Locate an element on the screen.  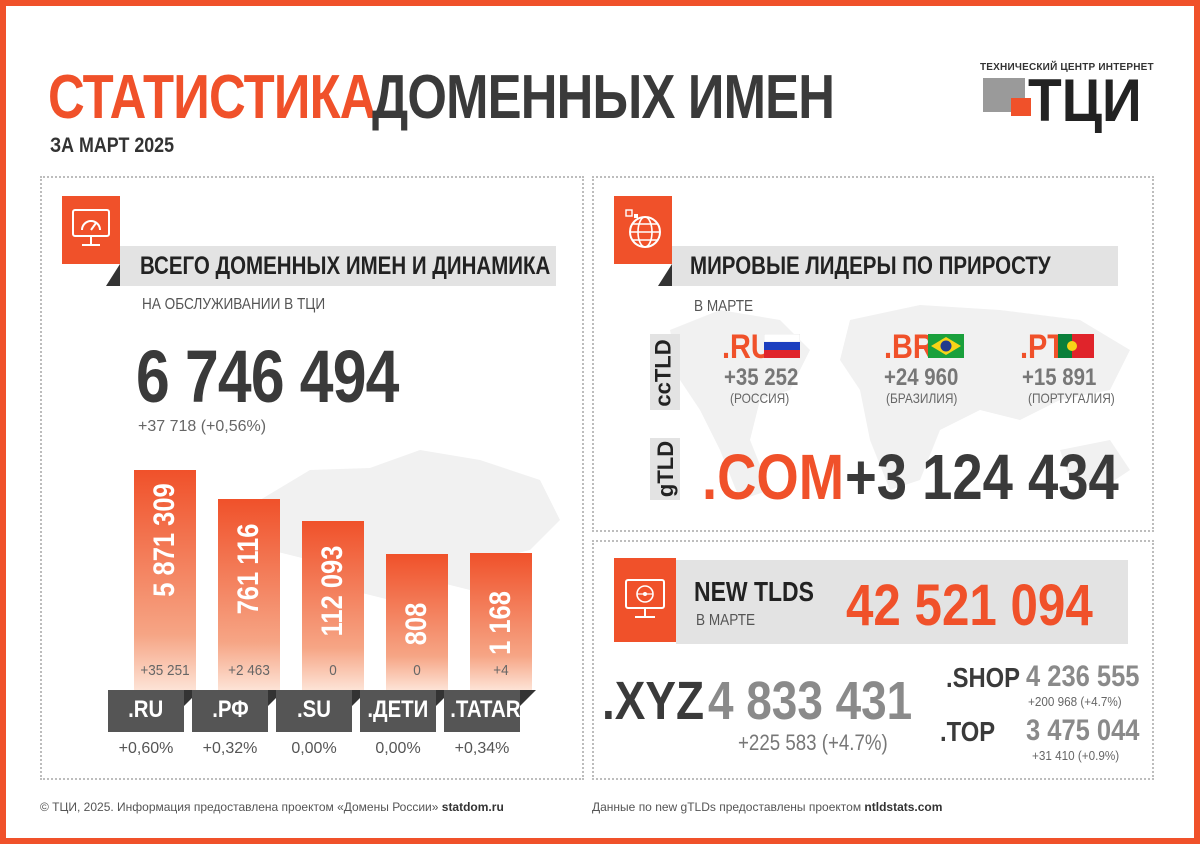
bar-delta-label: +4 is located at coordinates (501, 670).